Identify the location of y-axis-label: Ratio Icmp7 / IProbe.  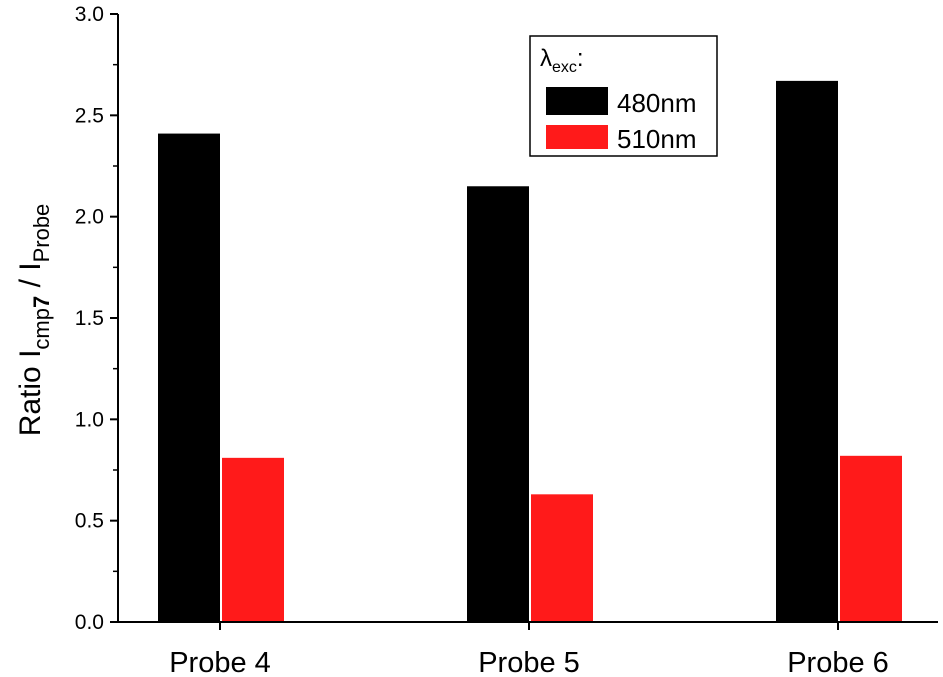
(34, 320).